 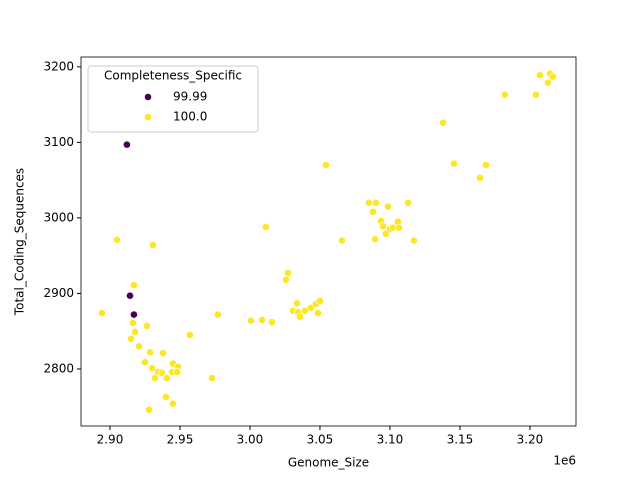 What do you see at coordinates (530, 440) in the screenshot?
I see `x-tick-label: 3.20` at bounding box center [530, 440].